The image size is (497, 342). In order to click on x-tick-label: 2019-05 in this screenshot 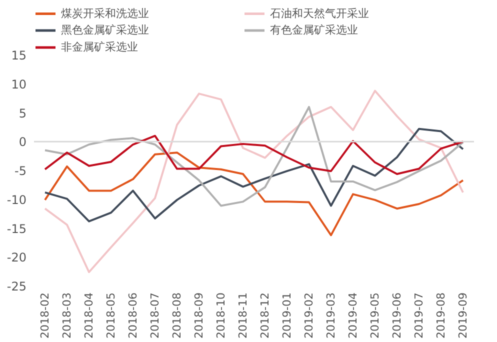, I will do `click(375, 315)`.